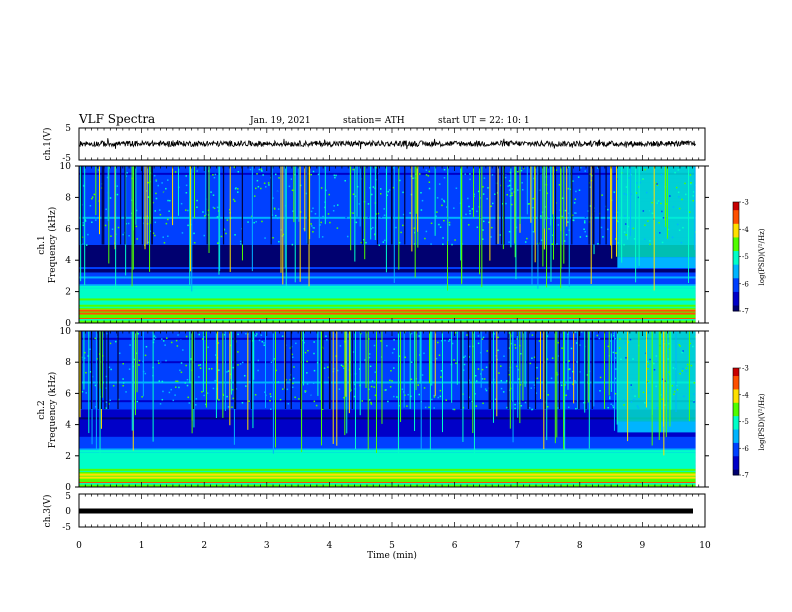  What do you see at coordinates (387, 144) in the screenshot?
I see `ch1-waveform-trace` at bounding box center [387, 144].